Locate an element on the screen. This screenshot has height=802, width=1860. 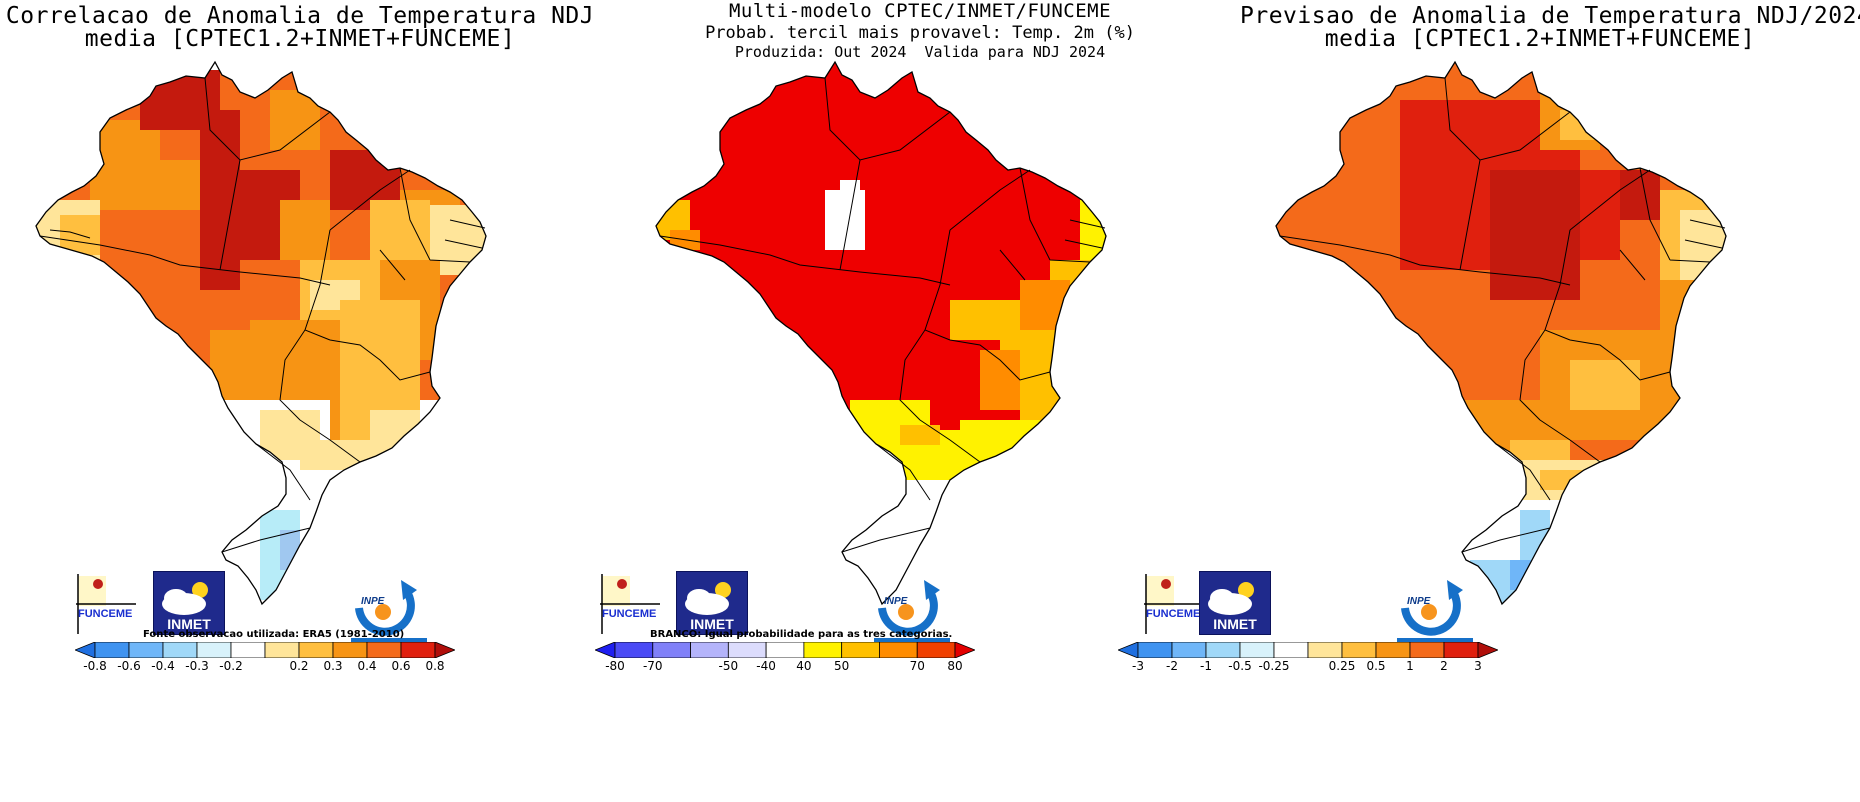
colorbar-tick-label: -0.6 is located at coordinates (129, 666).